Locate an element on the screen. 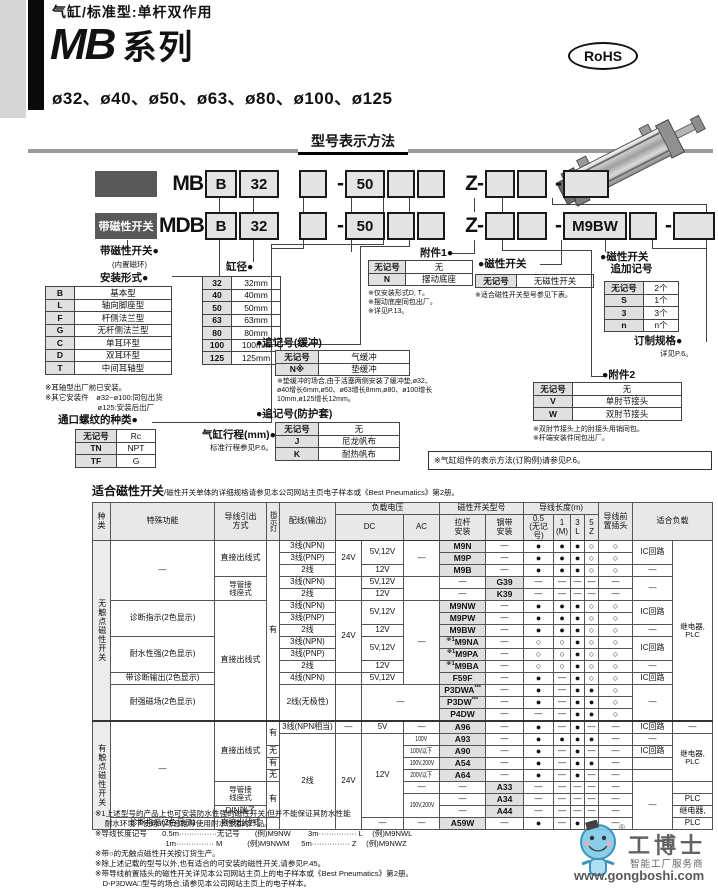 This screenshot has height=891, width=718. switch-table-cell: M9BW is located at coordinates (463, 631).